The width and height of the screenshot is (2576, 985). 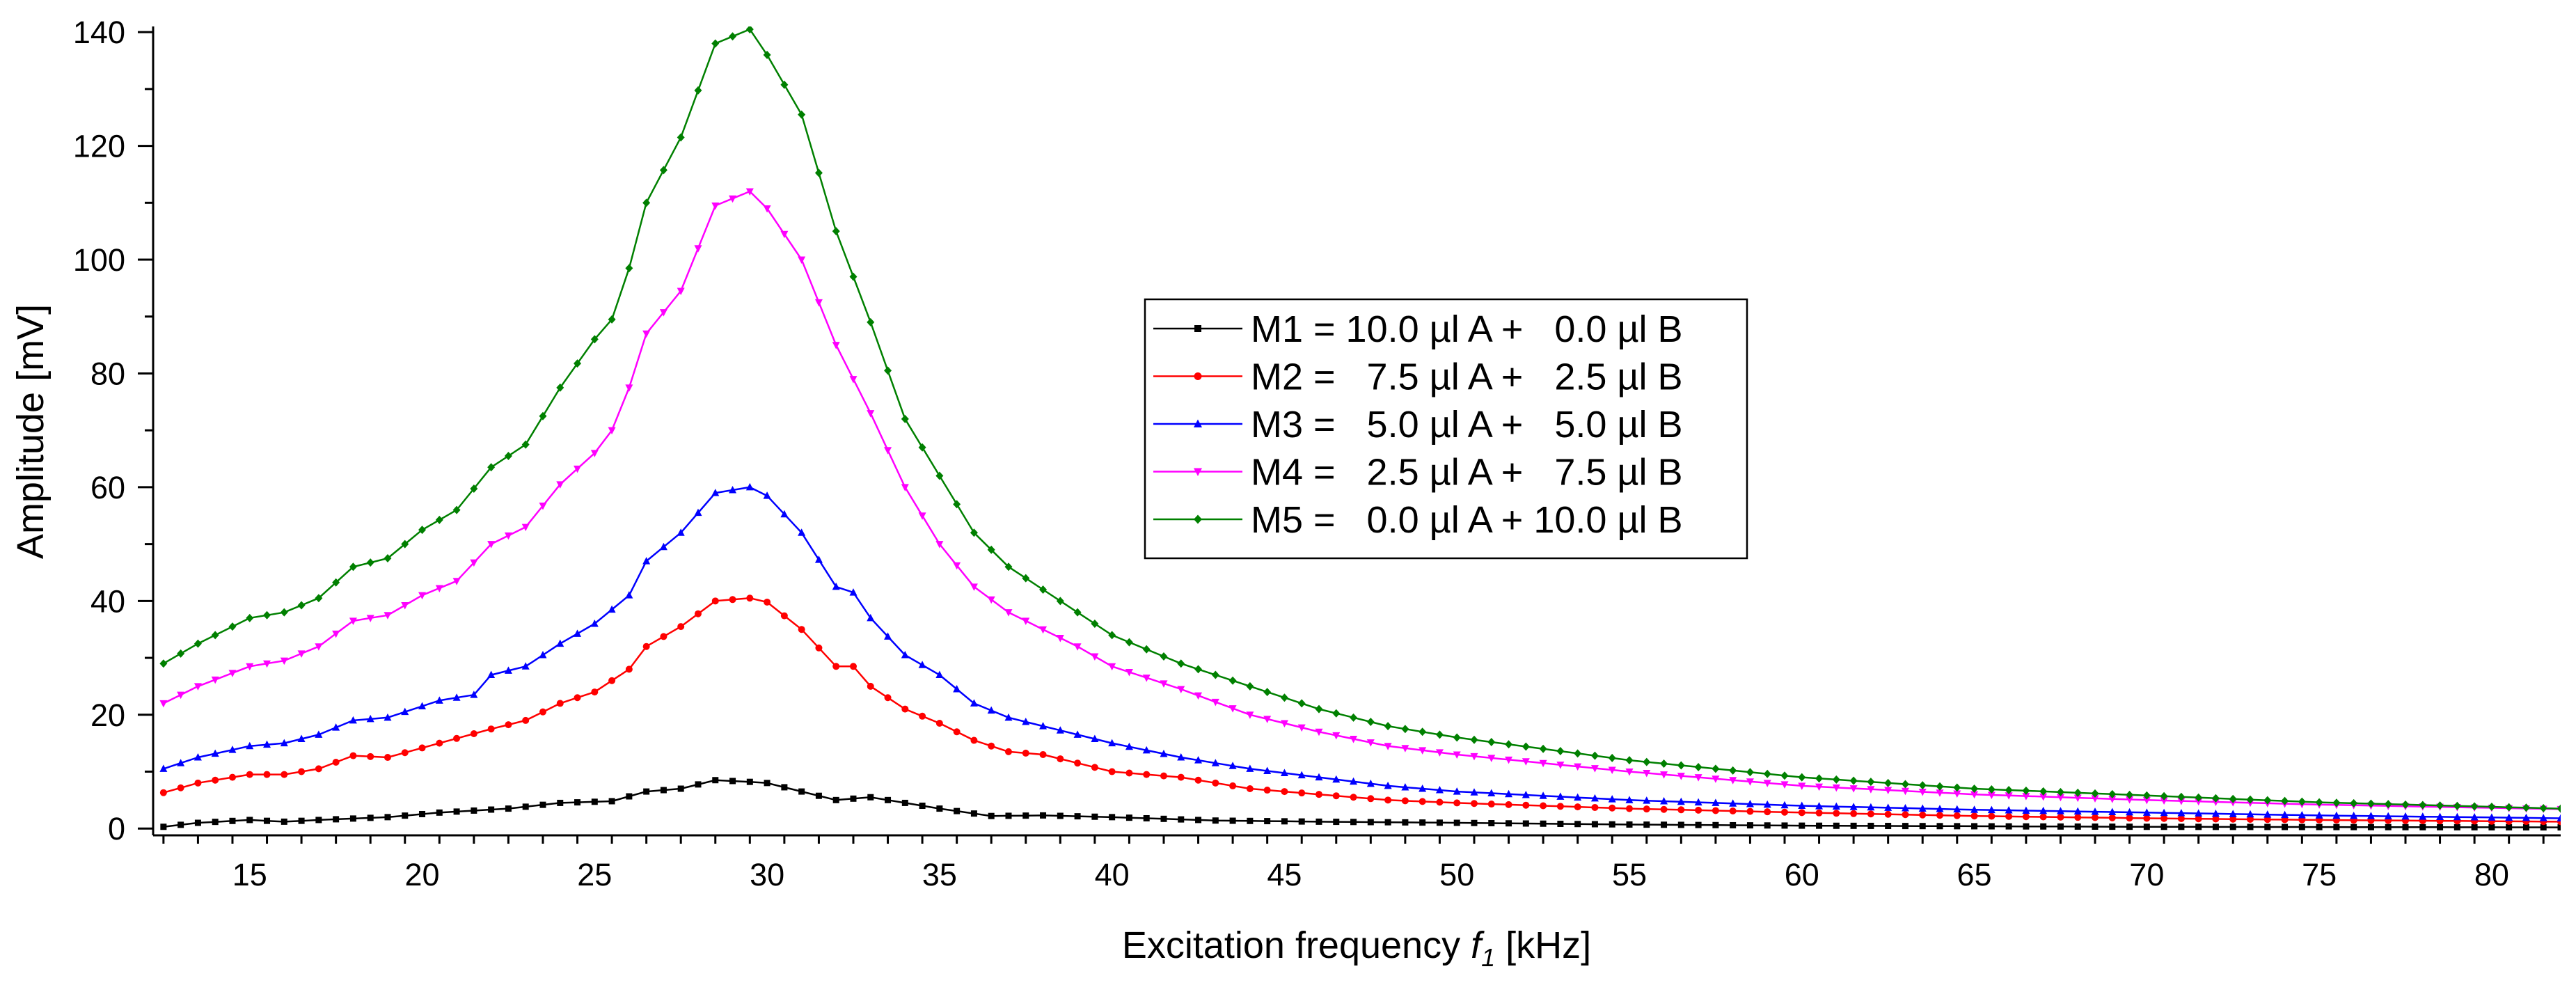 What do you see at coordinates (1112, 874) in the screenshot?
I see `x-tick-label: 40` at bounding box center [1112, 874].